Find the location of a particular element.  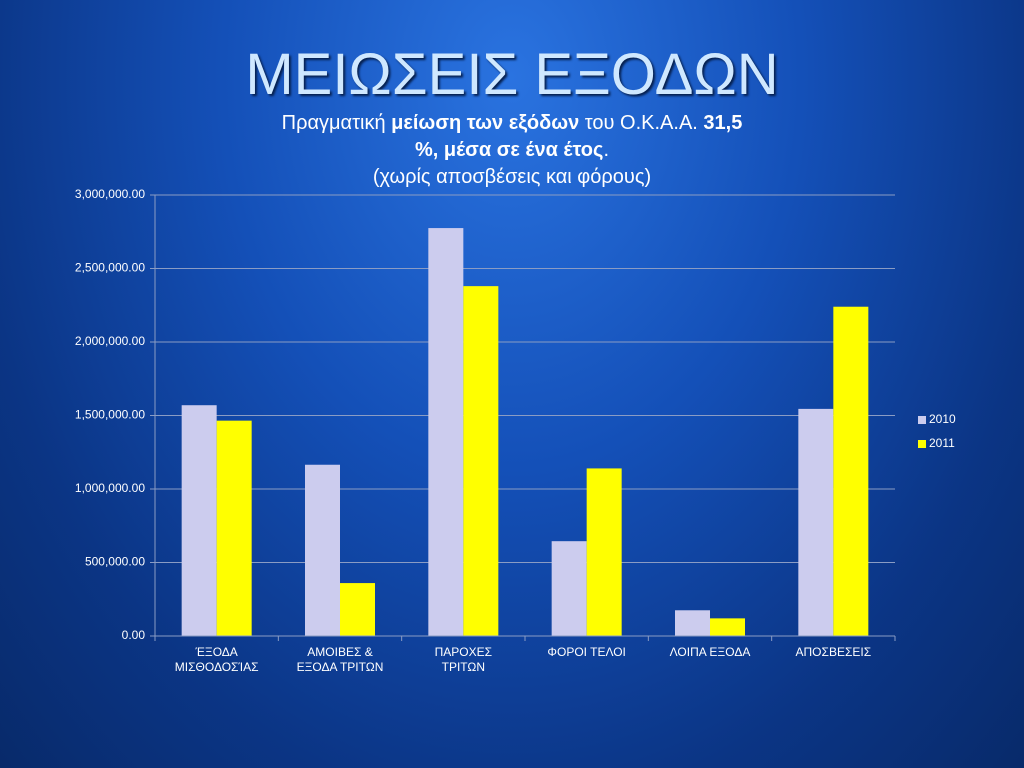

subtitle-text: . is located at coordinates (606, 150).